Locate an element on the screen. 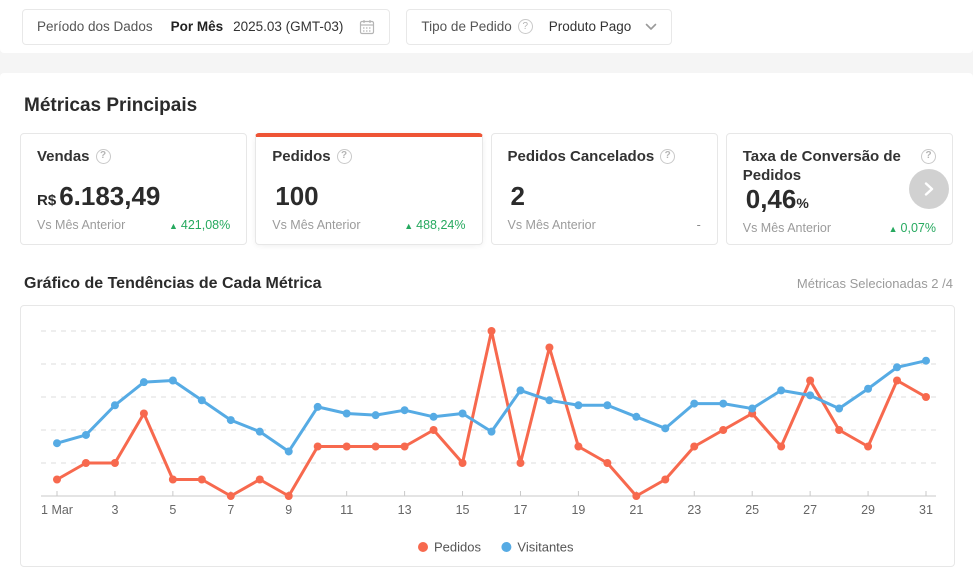 The width and height of the screenshot is (973, 582). metrics-section-title: Métricas Principais is located at coordinates (111, 105).